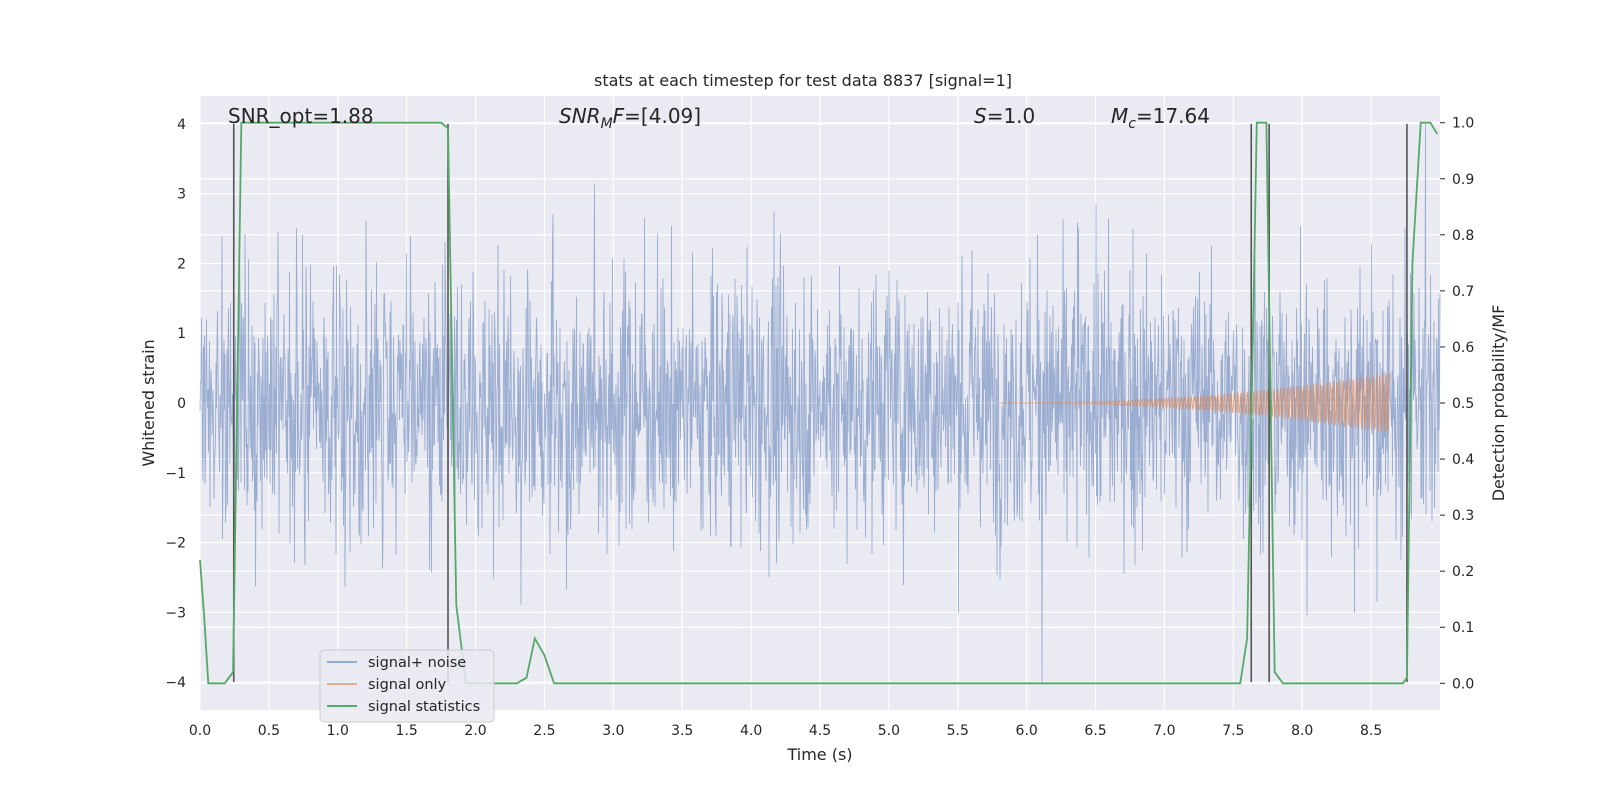 The image size is (1600, 800). I want to click on x-tick-label: 5.0, so click(889, 731).